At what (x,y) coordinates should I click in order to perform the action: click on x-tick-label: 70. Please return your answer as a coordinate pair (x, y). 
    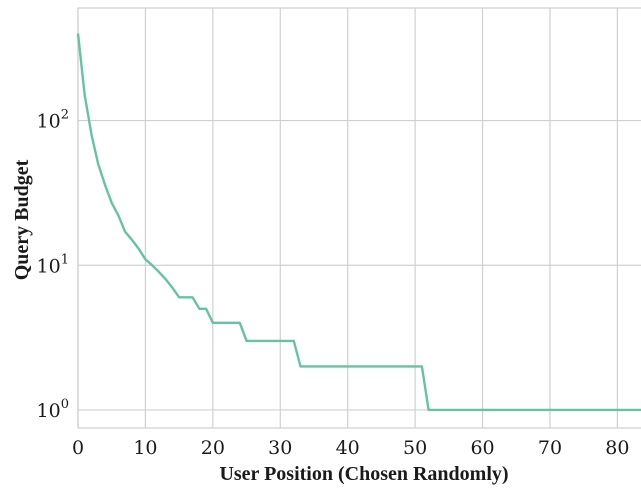
    Looking at the image, I should click on (550, 448).